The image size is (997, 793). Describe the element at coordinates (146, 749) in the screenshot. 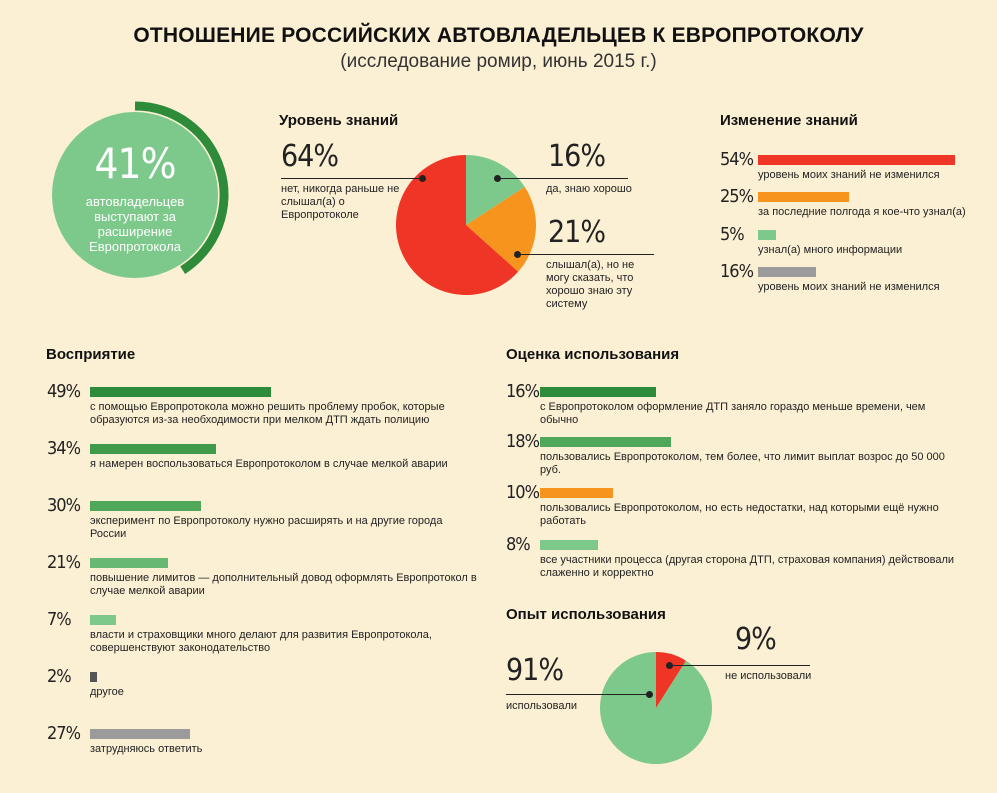

I see `perception-label-6: затрудняюсь ответить` at that location.